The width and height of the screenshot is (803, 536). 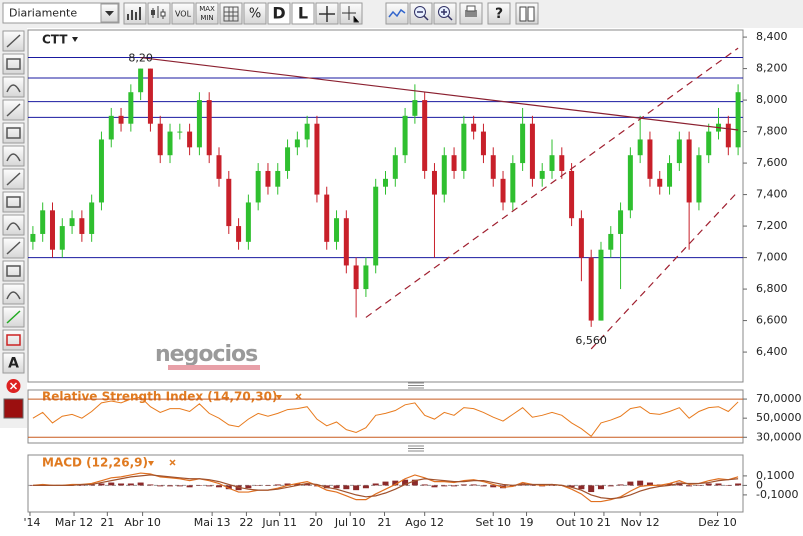 What do you see at coordinates (772, 288) in the screenshot?
I see `y-tick-label: 6,800` at bounding box center [772, 288].